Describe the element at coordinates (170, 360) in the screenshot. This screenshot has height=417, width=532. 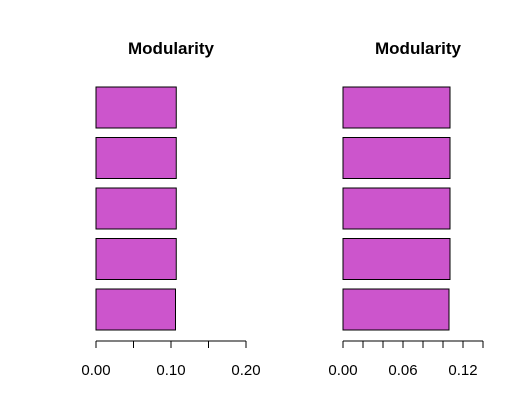
I see `x-axis: 0.00 0.10 0.20` at that location.